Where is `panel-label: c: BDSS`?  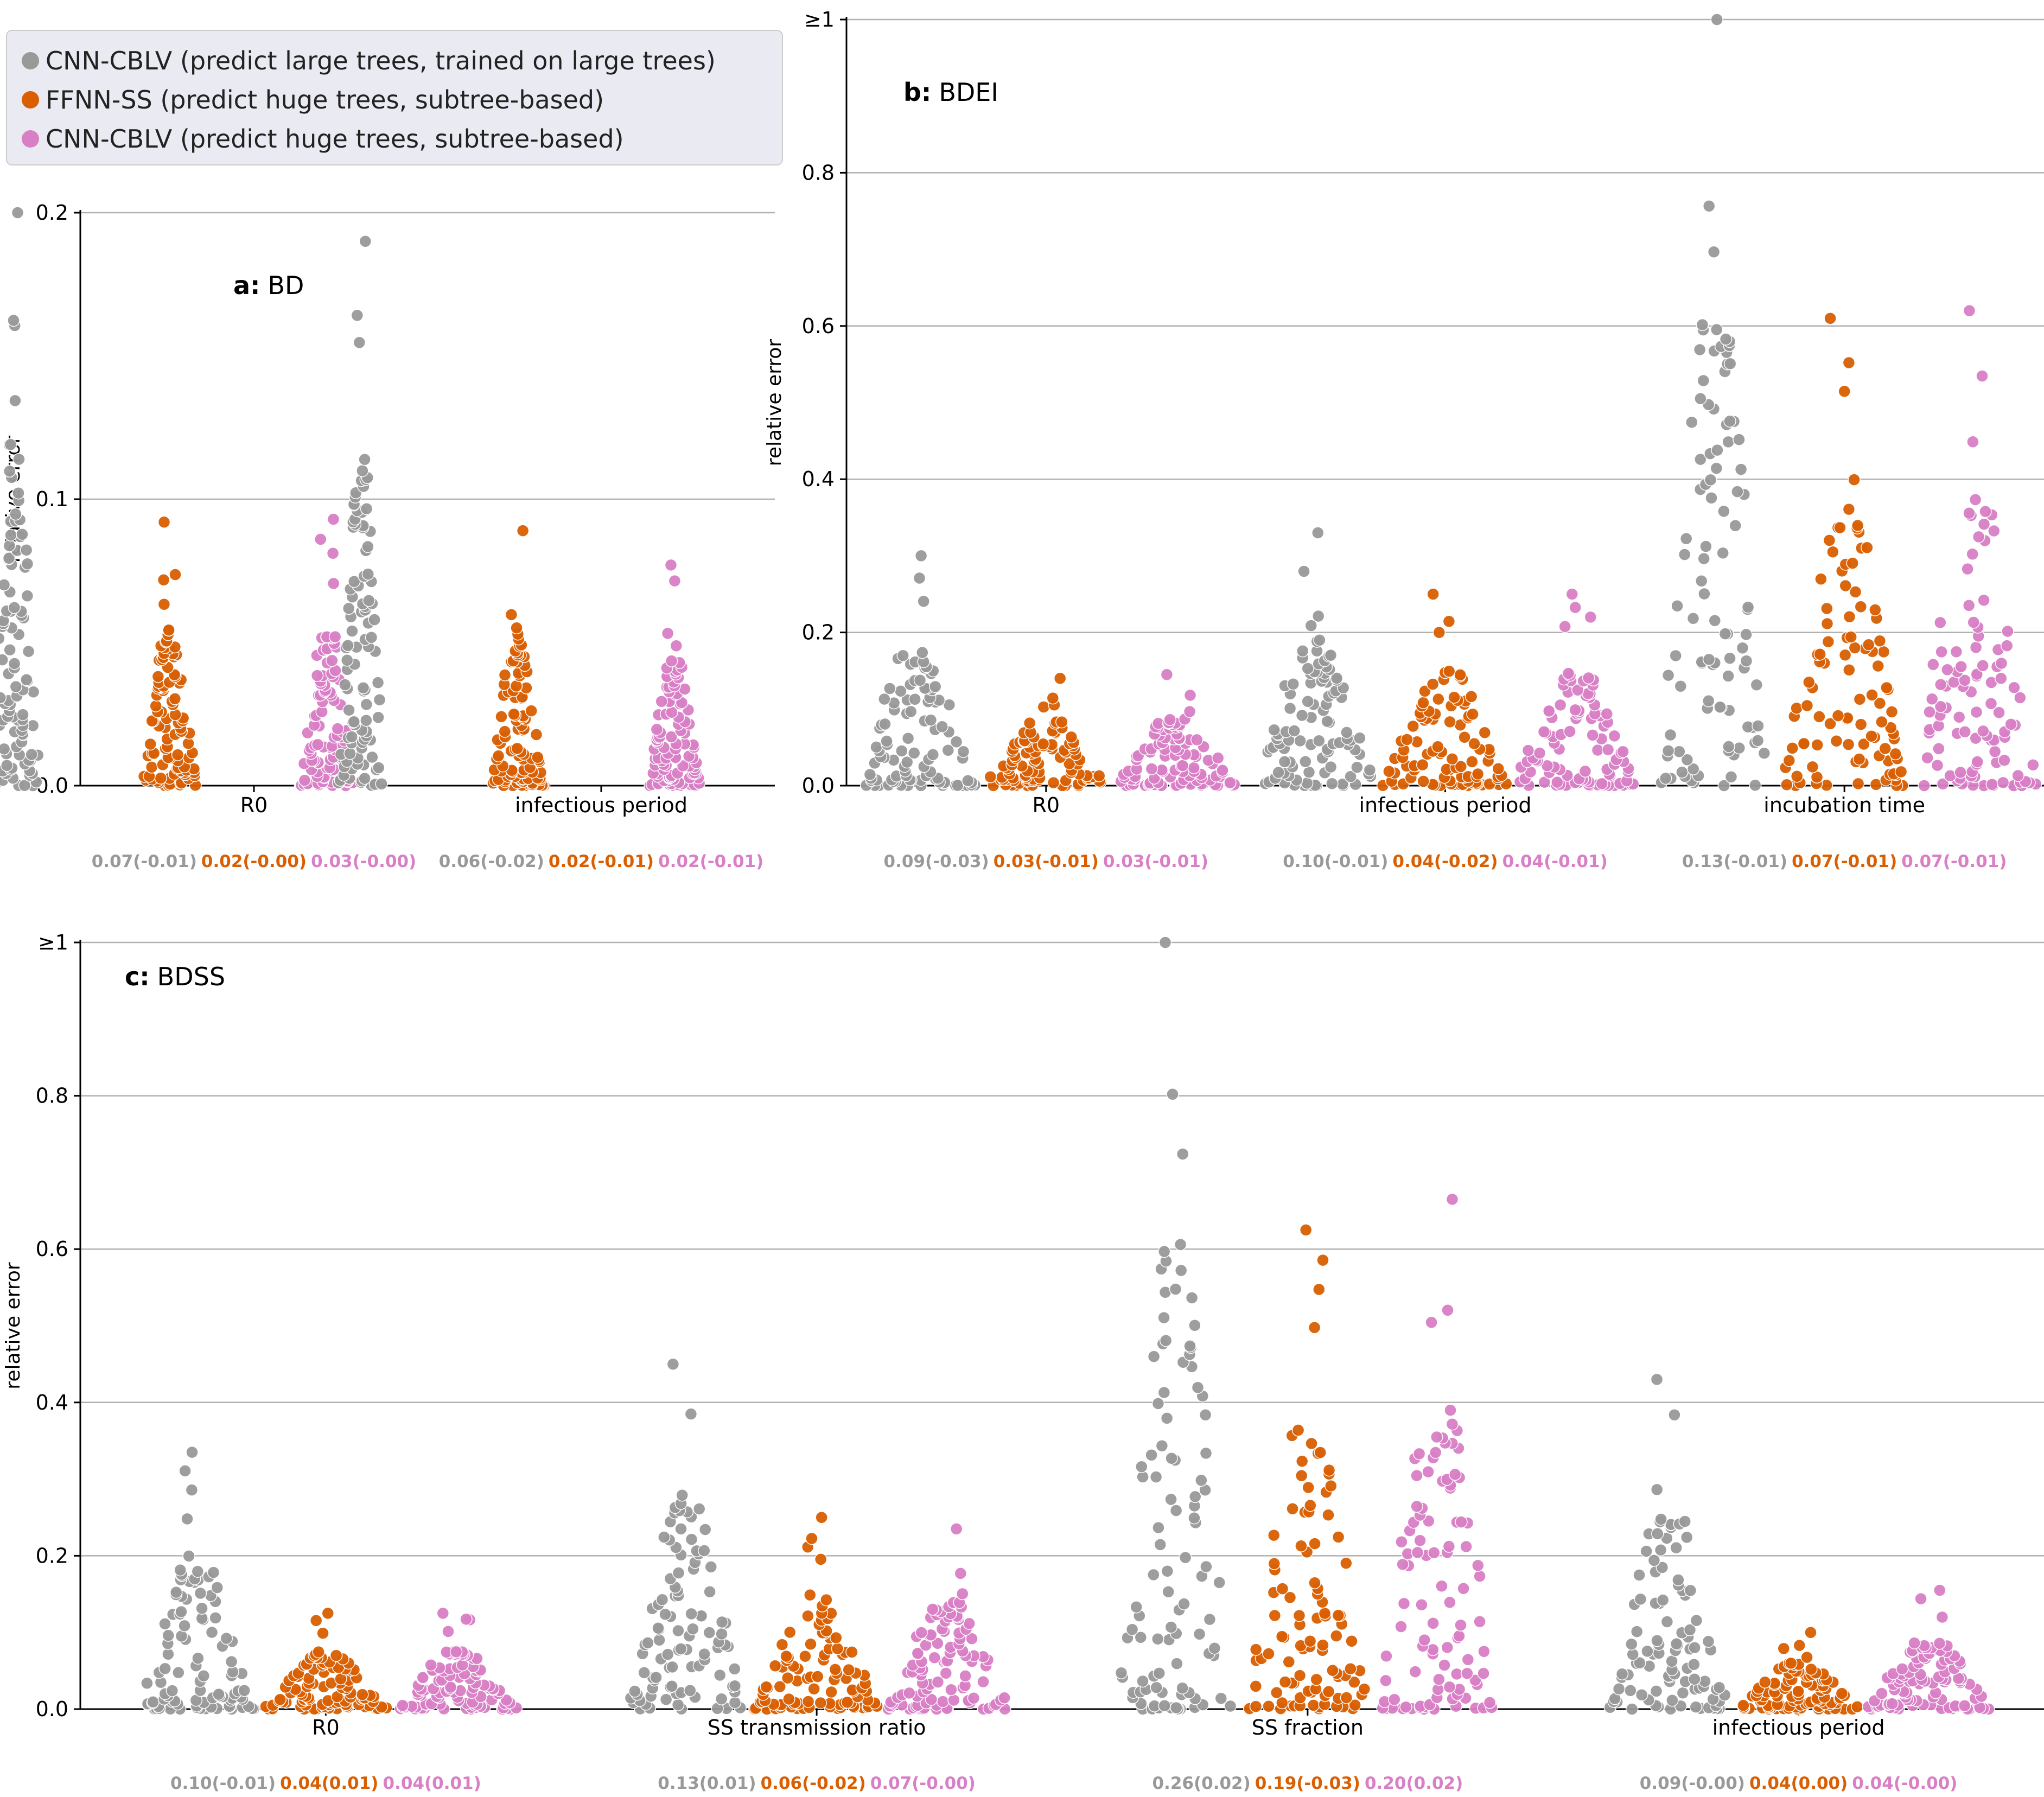 panel-label: c: BDSS is located at coordinates (175, 977).